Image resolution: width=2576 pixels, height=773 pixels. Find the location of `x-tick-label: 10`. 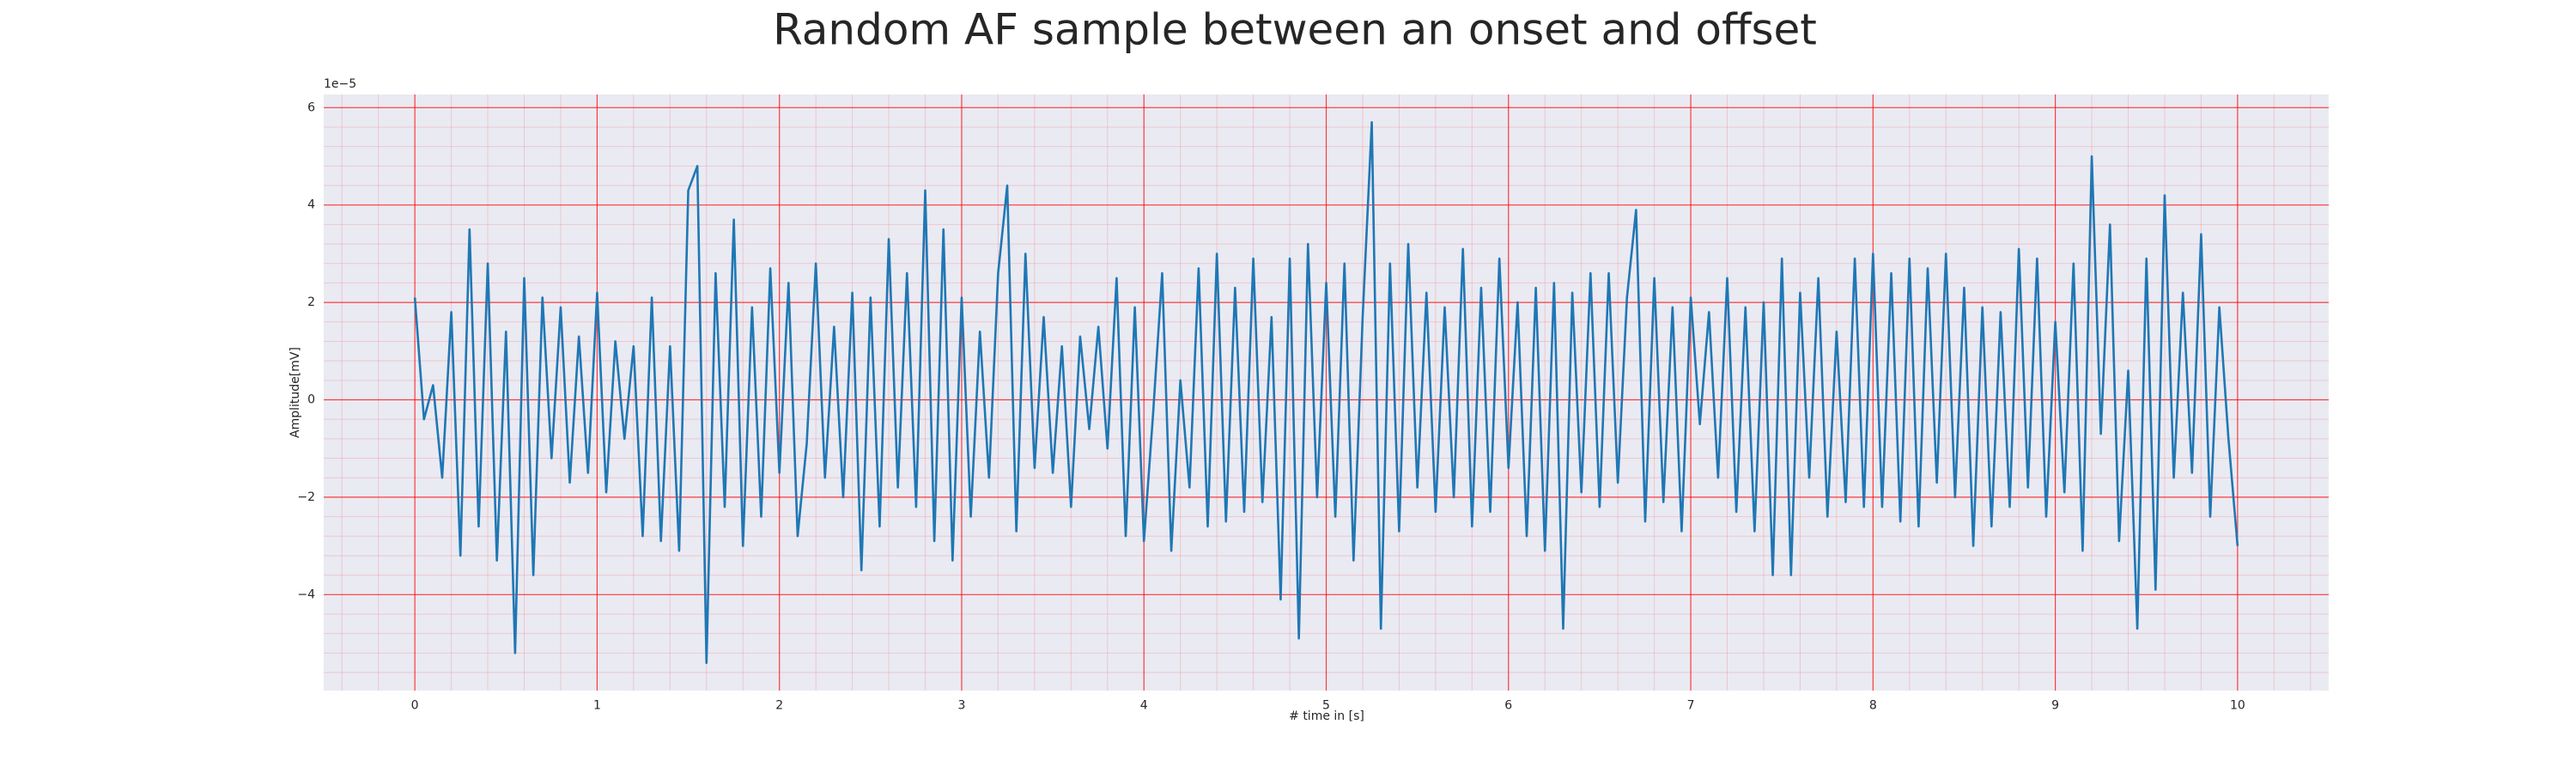

x-tick-label: 10 is located at coordinates (2237, 706).